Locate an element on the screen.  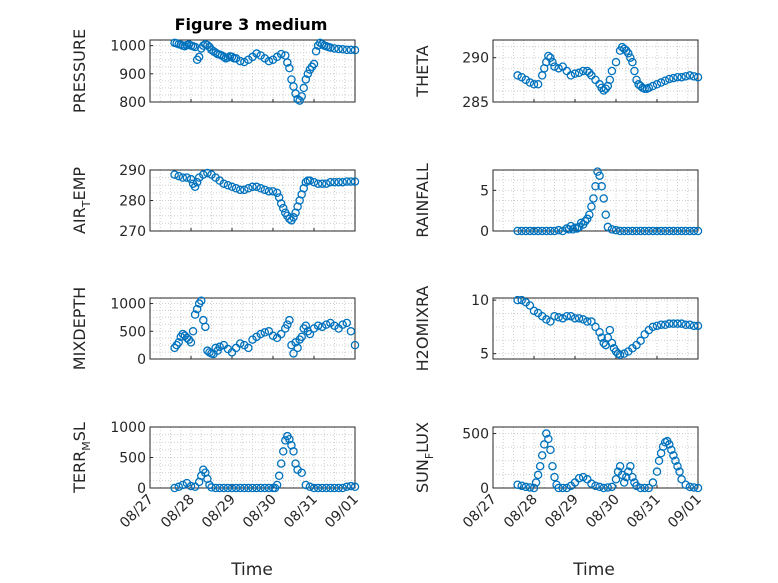
subplot-mixdepth: 0 500 1000 MIXDEPTH is located at coordinates (215, 328).